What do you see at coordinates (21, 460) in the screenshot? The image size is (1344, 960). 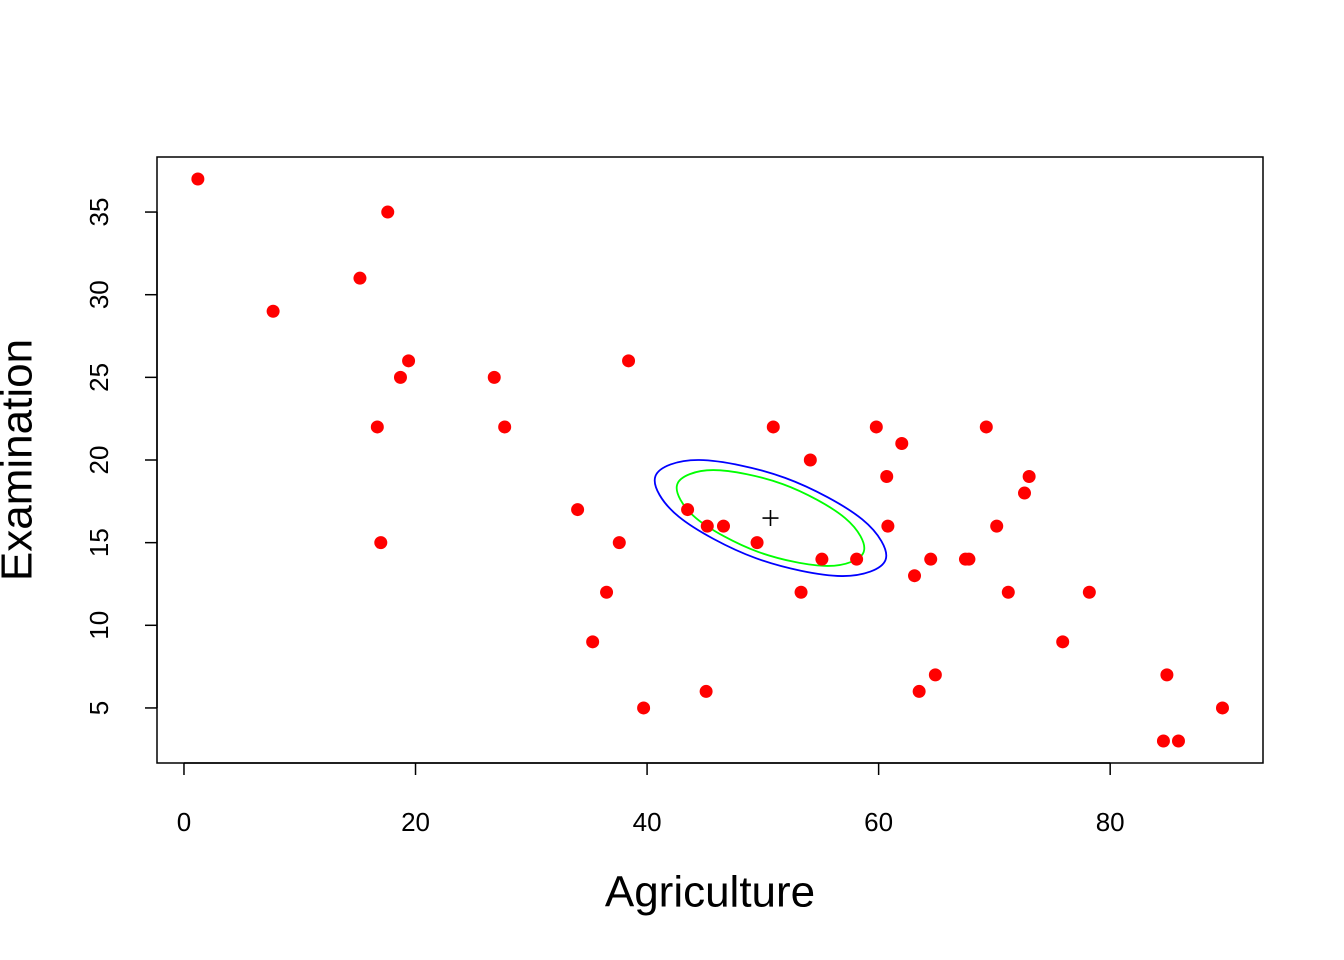 I see `y-axis-title: Examination` at bounding box center [21, 460].